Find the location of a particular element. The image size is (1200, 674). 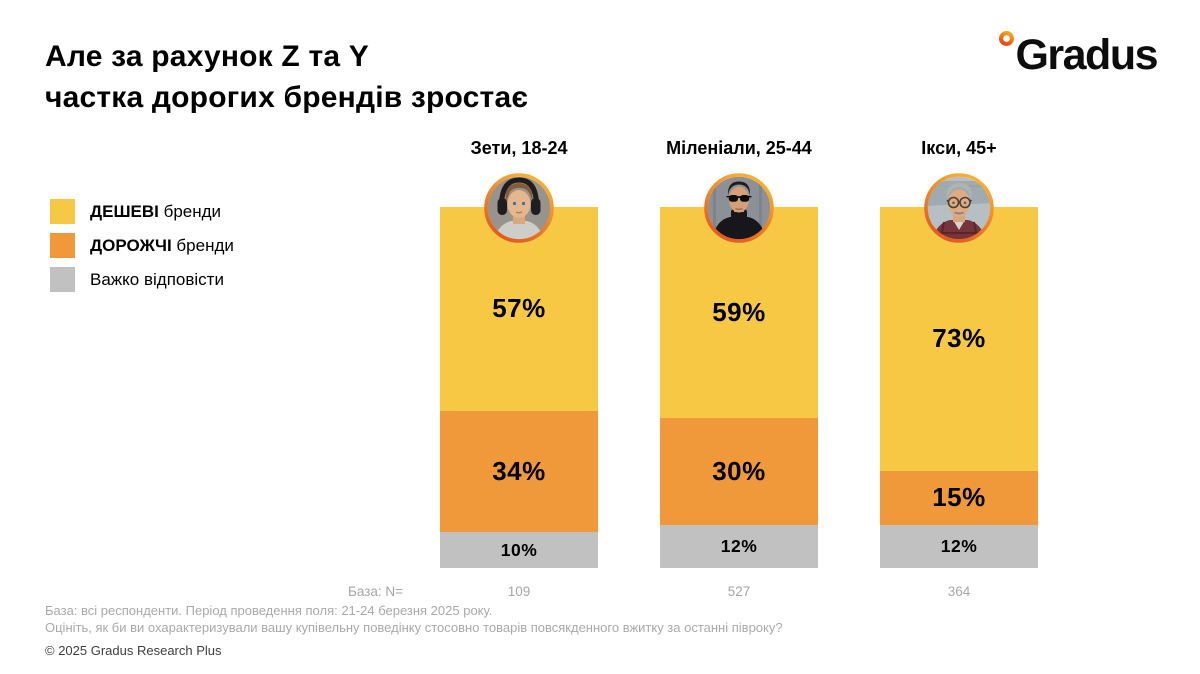

bar-segment-hard-to-answer: 10% is located at coordinates (519, 550).